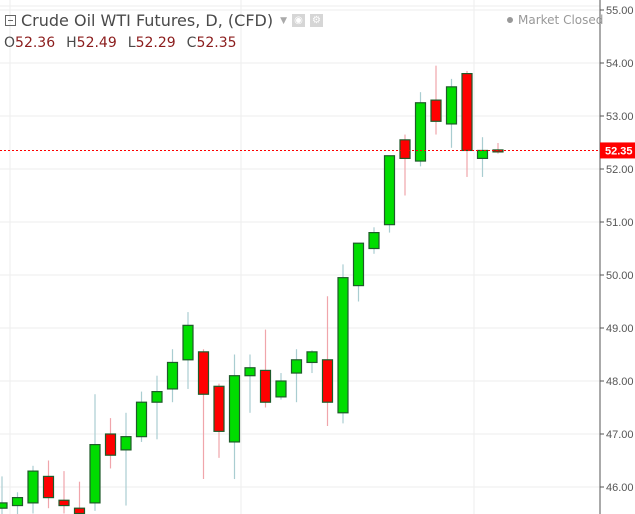  Describe the element at coordinates (151, 43) in the screenshot. I see `ohlc-low: L52.29` at that location.